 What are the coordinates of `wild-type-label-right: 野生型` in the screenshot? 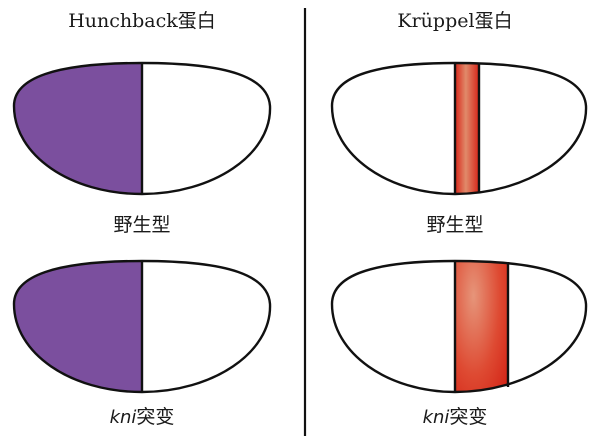 It's located at (454, 225).